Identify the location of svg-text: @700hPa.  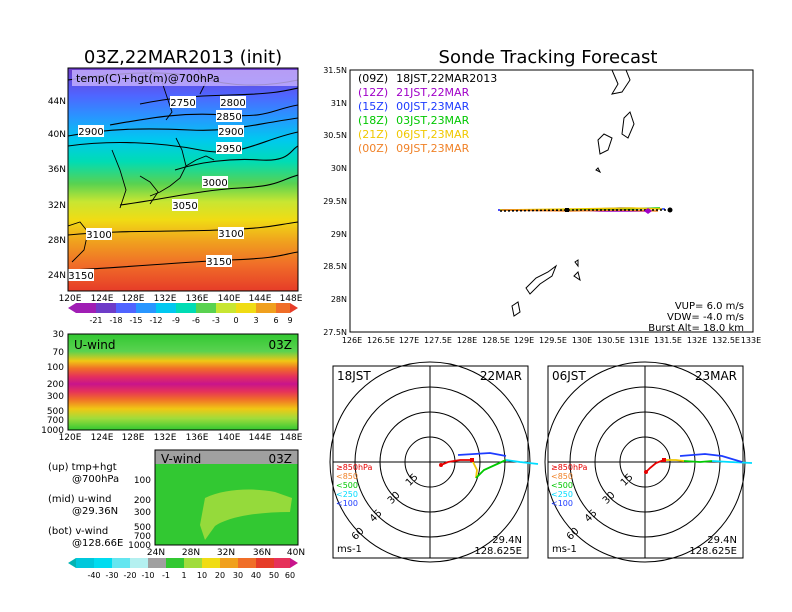
(95, 479).